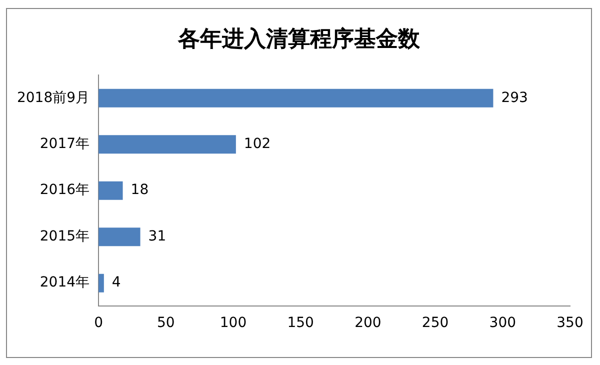  What do you see at coordinates (298, 40) in the screenshot?
I see `chart-title: 各年进入清算程序基金数` at bounding box center [298, 40].